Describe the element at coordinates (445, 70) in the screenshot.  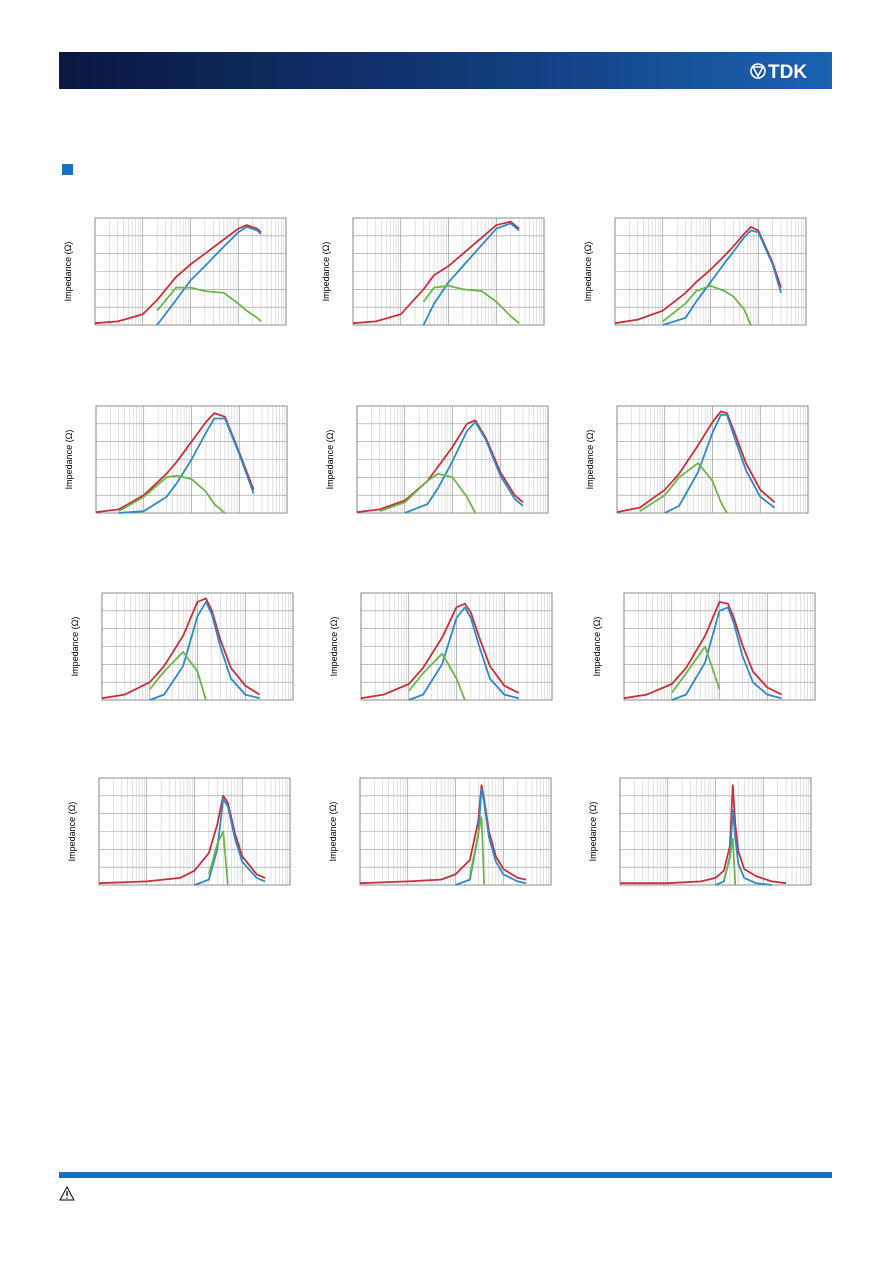
I see `header-bar` at that location.